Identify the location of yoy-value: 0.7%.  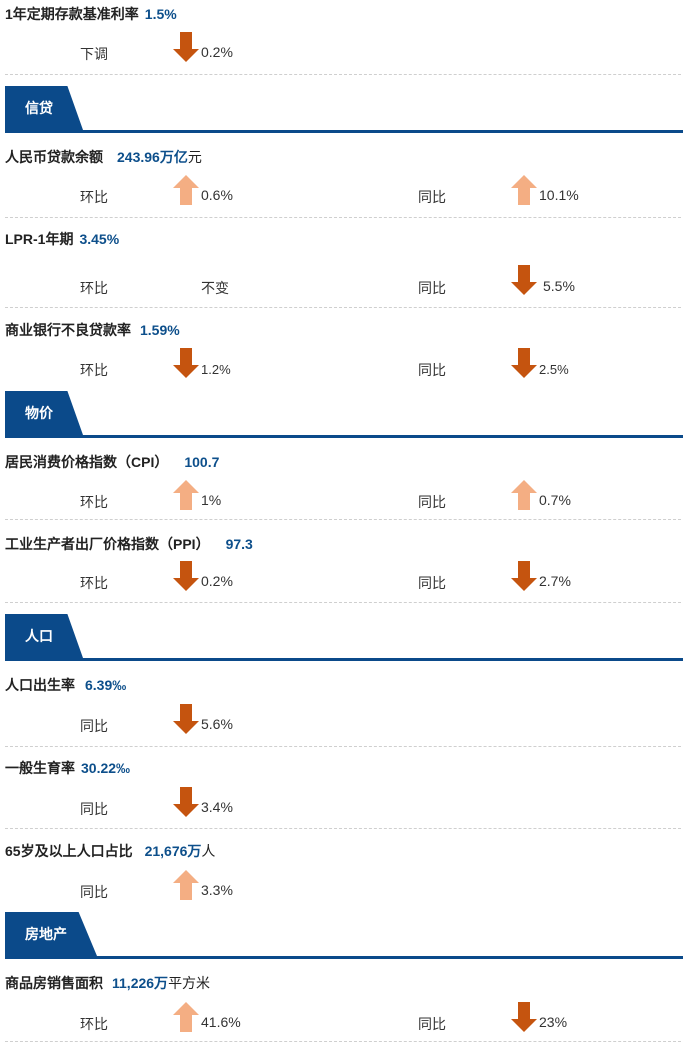
(555, 500).